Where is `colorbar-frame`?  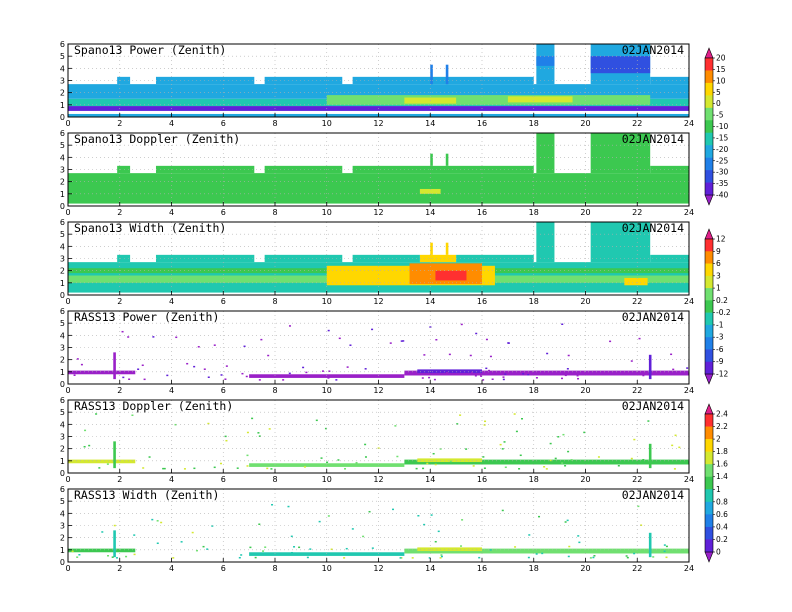
colorbar-frame is located at coordinates (709, 483).